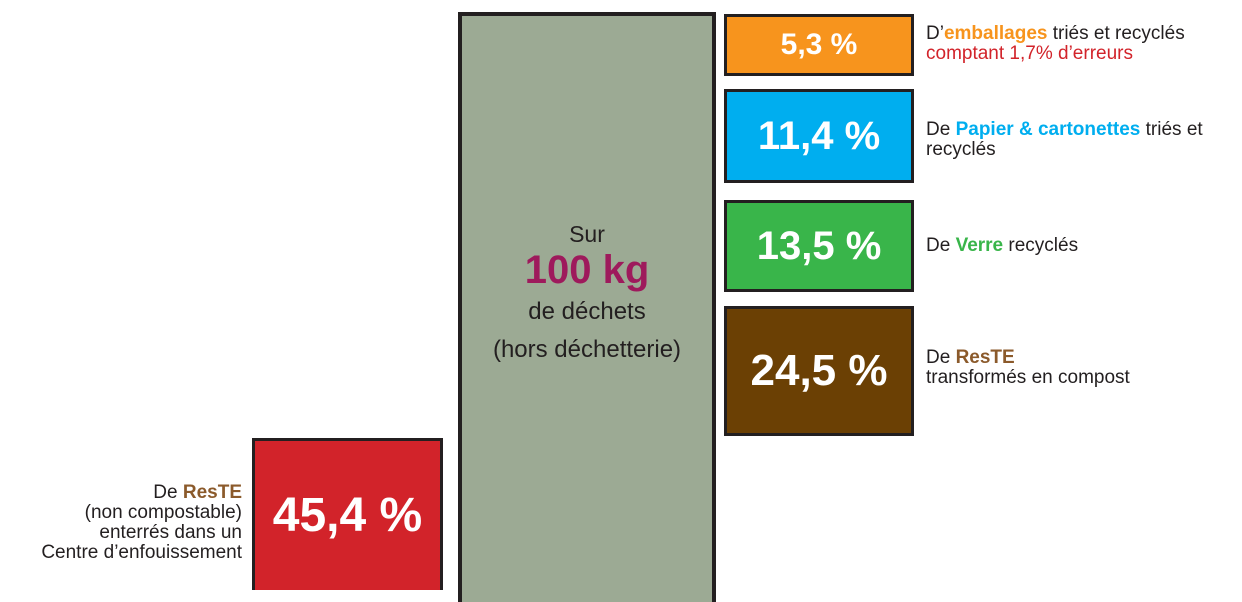 This screenshot has height=602, width=1242. I want to click on highlight: Papier & cartonettes, so click(1048, 129).